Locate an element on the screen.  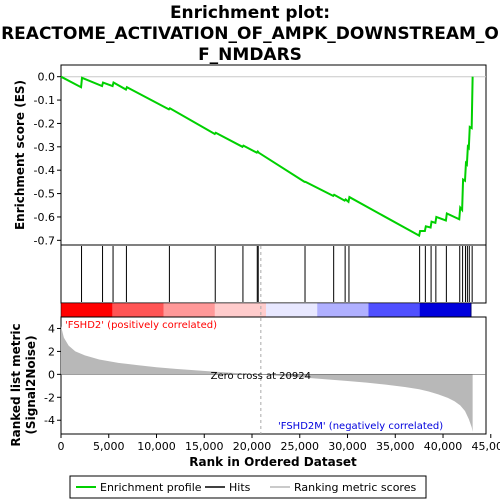
es-y-tick-label: 0.0 is located at coordinates (47, 77).